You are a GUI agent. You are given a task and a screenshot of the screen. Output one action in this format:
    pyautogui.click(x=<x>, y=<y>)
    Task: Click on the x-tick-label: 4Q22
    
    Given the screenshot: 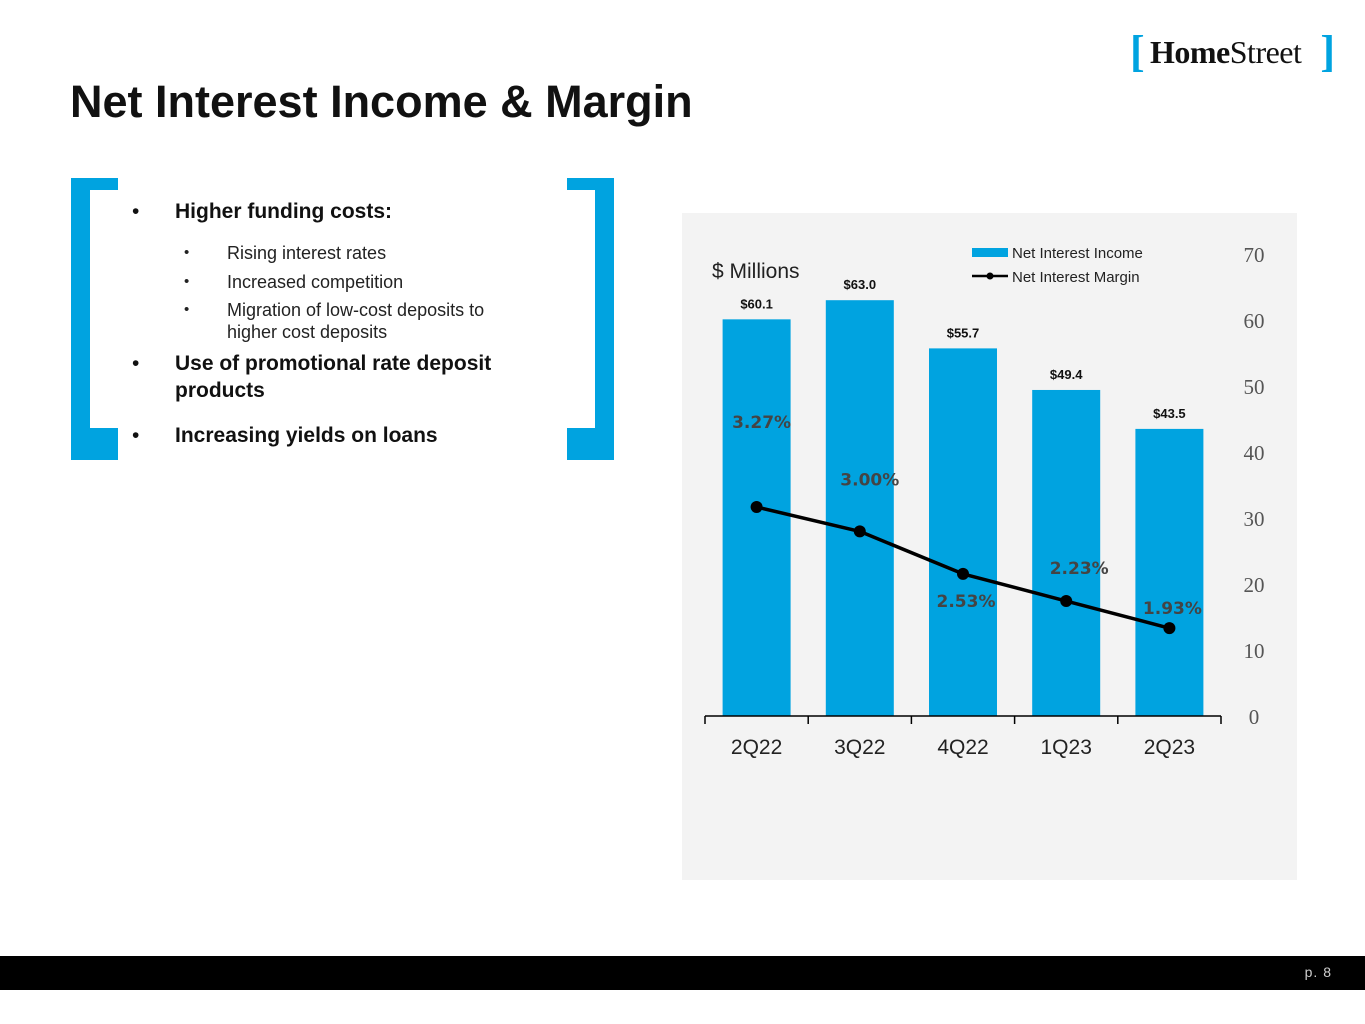 What is the action you would take?
    pyautogui.click(x=962, y=747)
    